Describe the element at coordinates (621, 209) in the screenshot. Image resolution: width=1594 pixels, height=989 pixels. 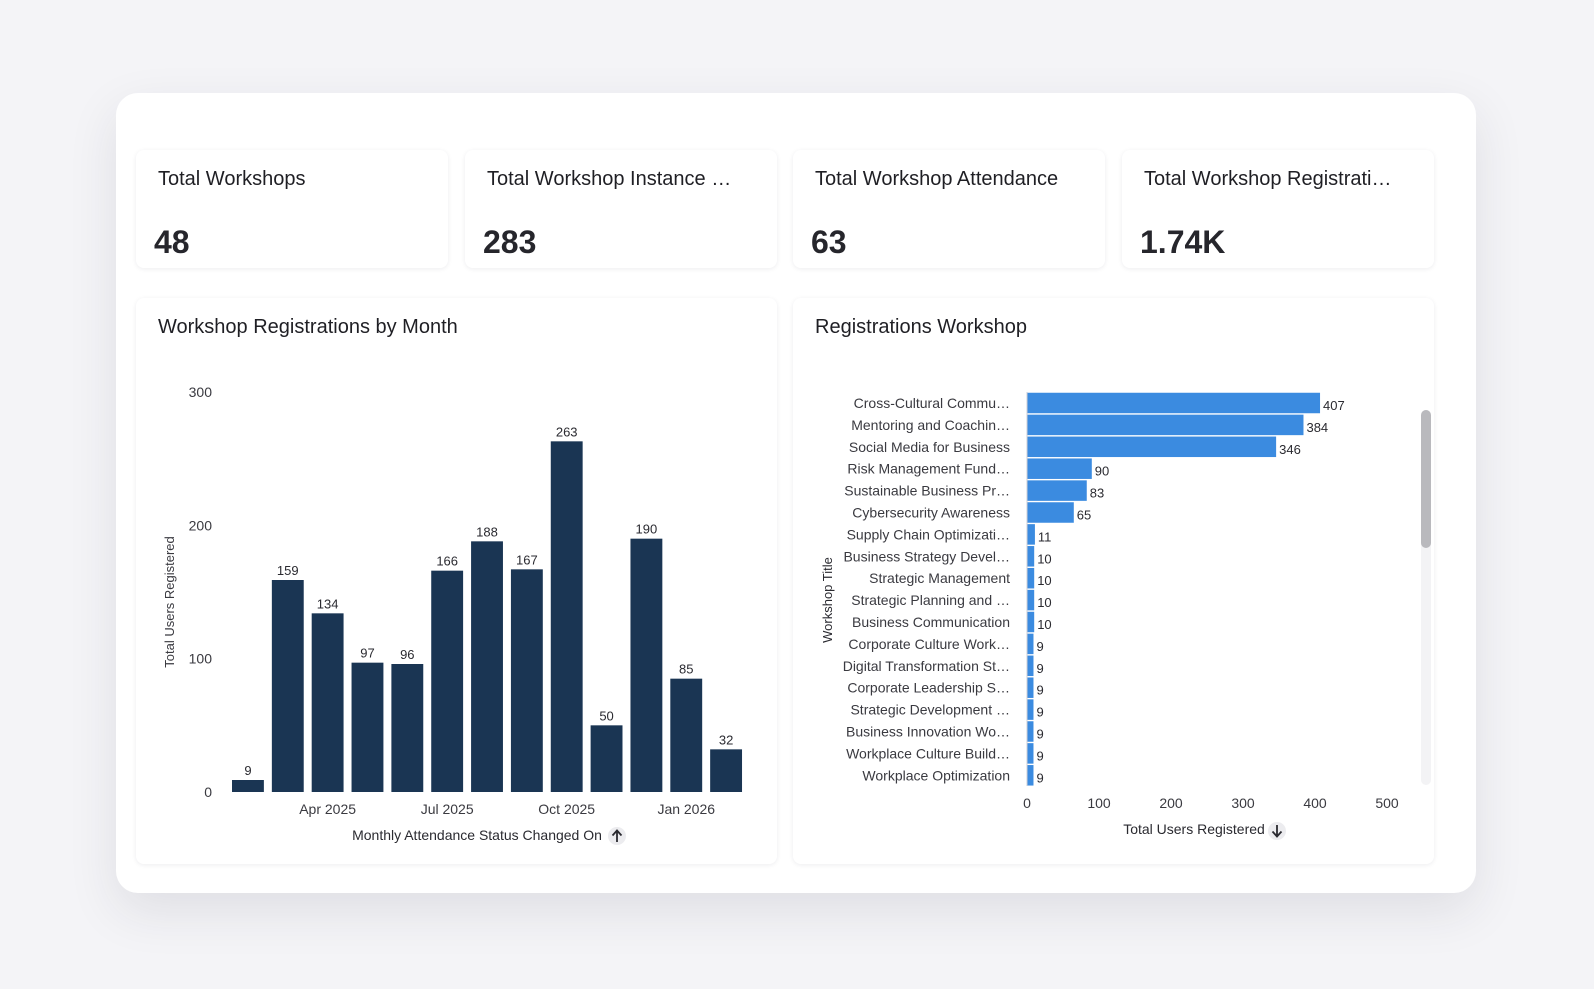
I see `kpi-card-total-instances: Total Workshop Instance … 283` at that location.